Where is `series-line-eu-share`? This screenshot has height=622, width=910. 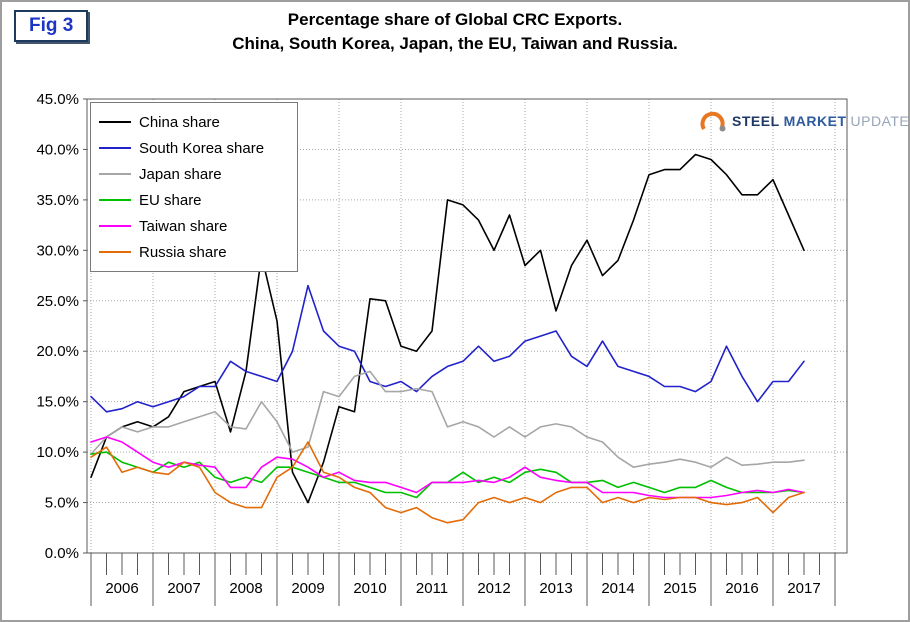
series-line-eu-share is located at coordinates (447, 475).